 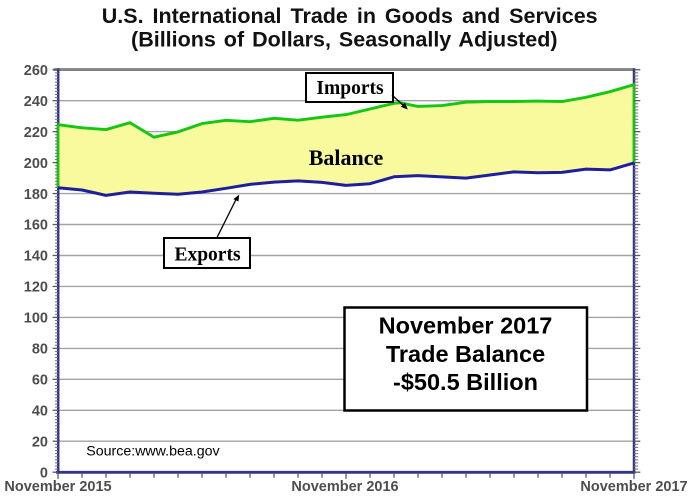 I want to click on svg-text: 120, so click(x=36, y=288).